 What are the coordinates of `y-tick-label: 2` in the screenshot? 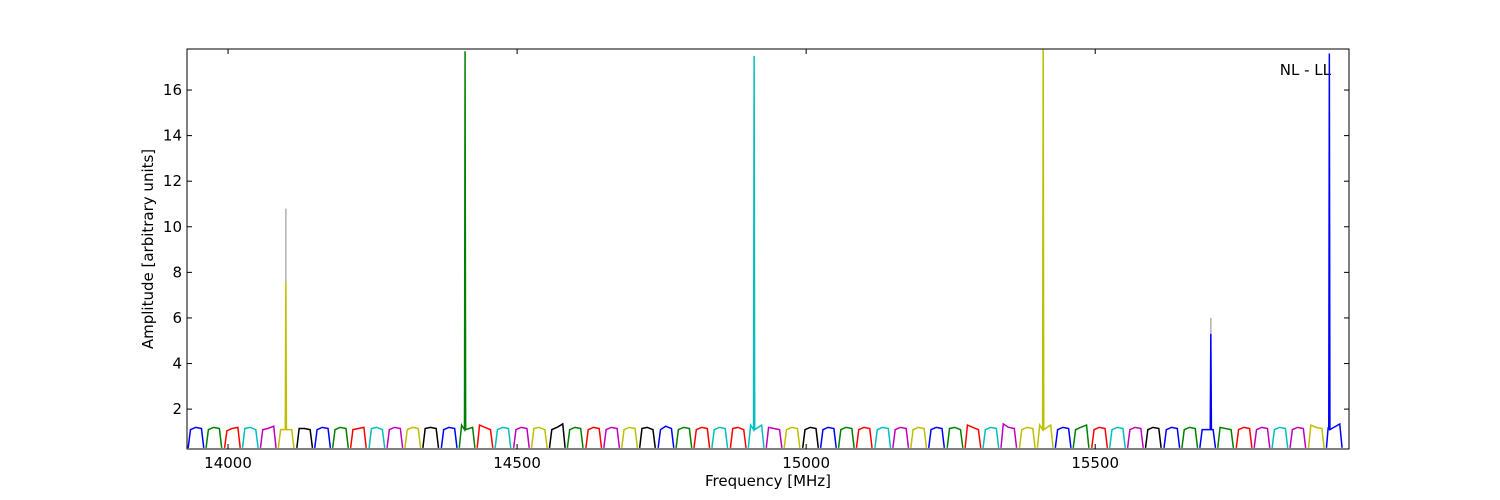 It's located at (177, 409).